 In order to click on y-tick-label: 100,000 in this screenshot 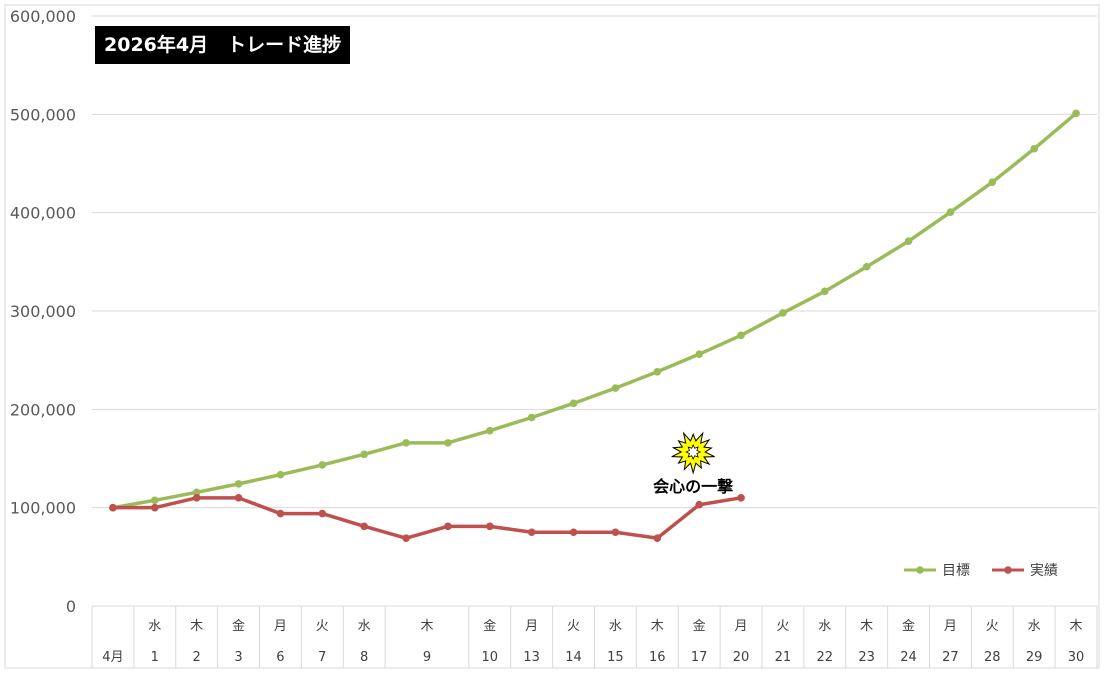, I will do `click(43, 508)`.